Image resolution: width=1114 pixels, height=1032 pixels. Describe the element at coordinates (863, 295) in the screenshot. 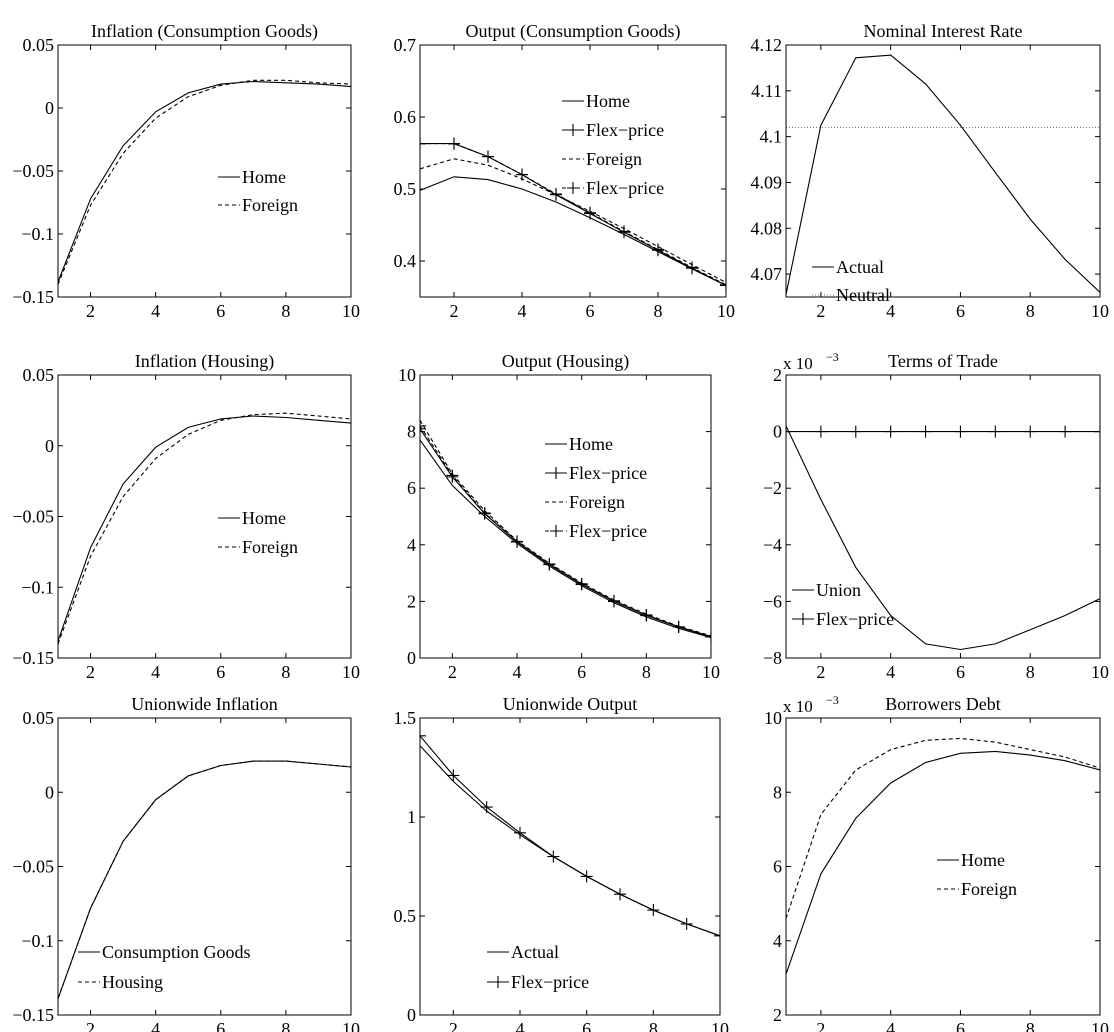

I see `legend-label: Neutral` at that location.